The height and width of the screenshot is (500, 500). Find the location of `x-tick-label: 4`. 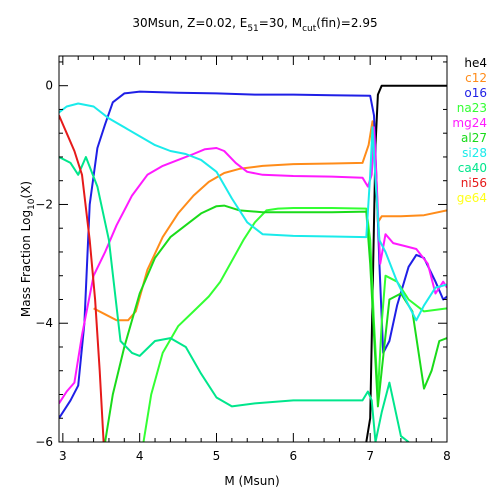

x-tick-label: 4 is located at coordinates (140, 456).